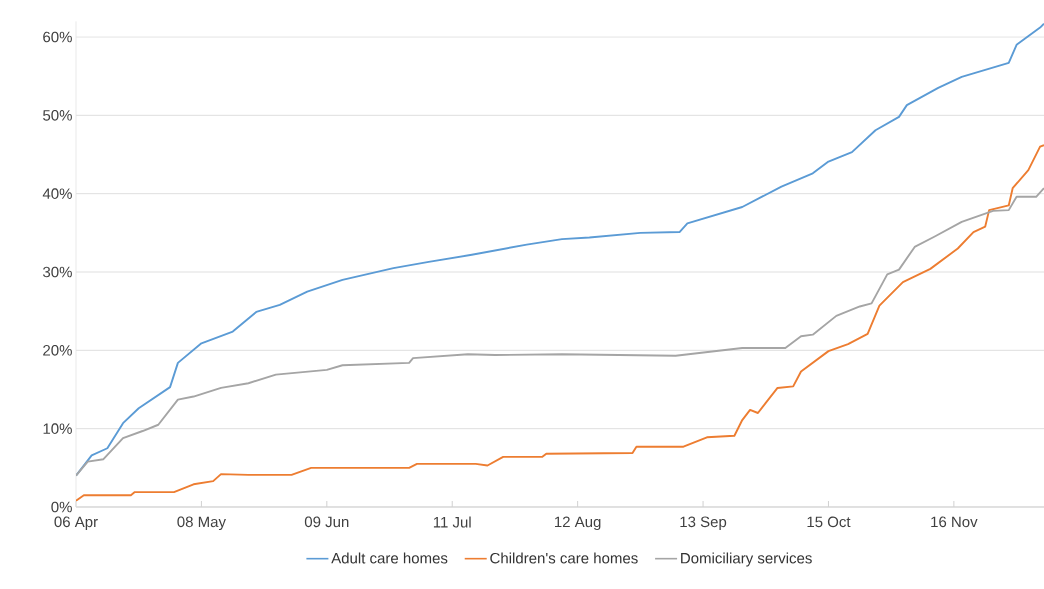 Image resolution: width=1044 pixels, height=589 pixels. What do you see at coordinates (201, 523) in the screenshot?
I see `x-tick-label: 08 May` at bounding box center [201, 523].